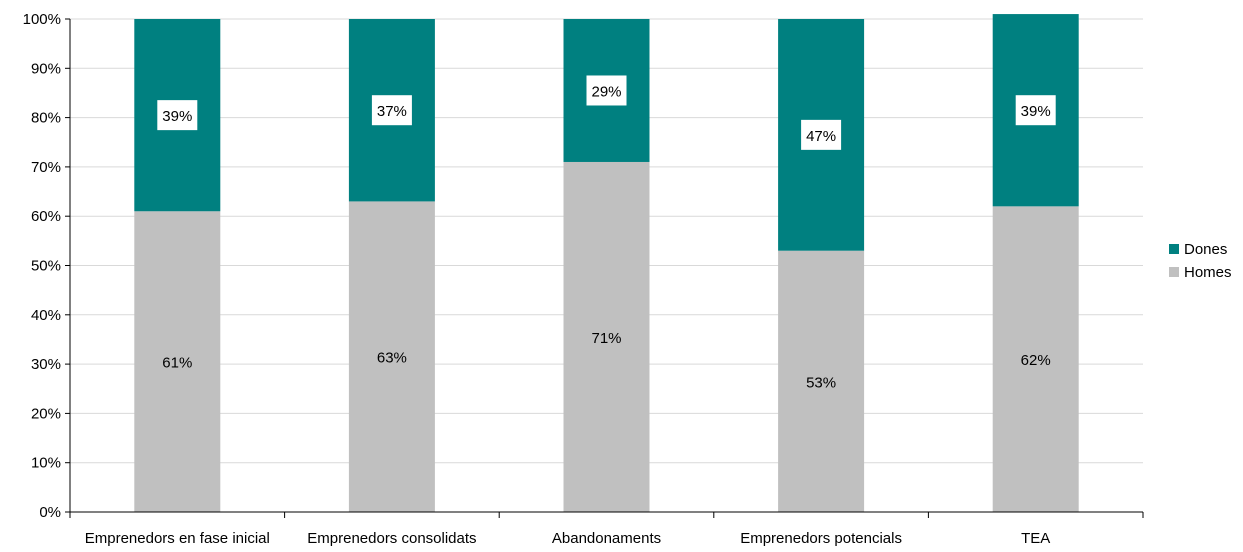 This screenshot has height=552, width=1243. What do you see at coordinates (46, 167) in the screenshot?
I see `y-tick-label: 70%` at bounding box center [46, 167].